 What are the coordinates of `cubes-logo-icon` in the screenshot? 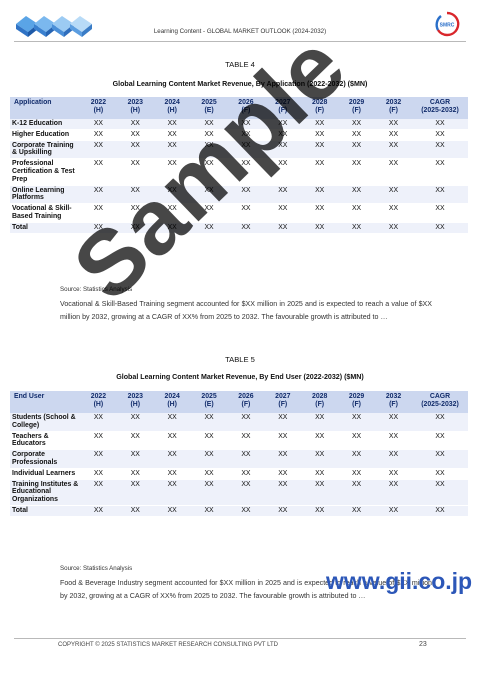 It's located at (54, 26).